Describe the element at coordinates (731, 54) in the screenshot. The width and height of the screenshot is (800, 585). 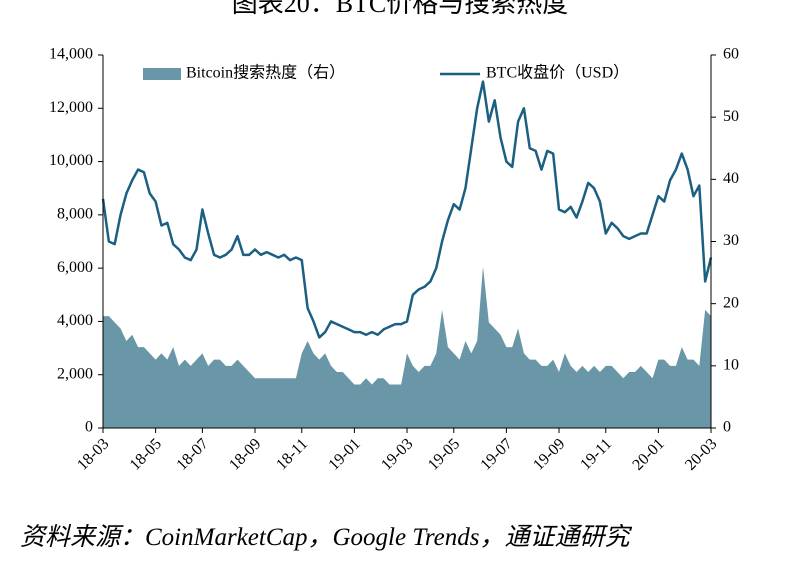
I see `y2-tick-label: 60` at that location.